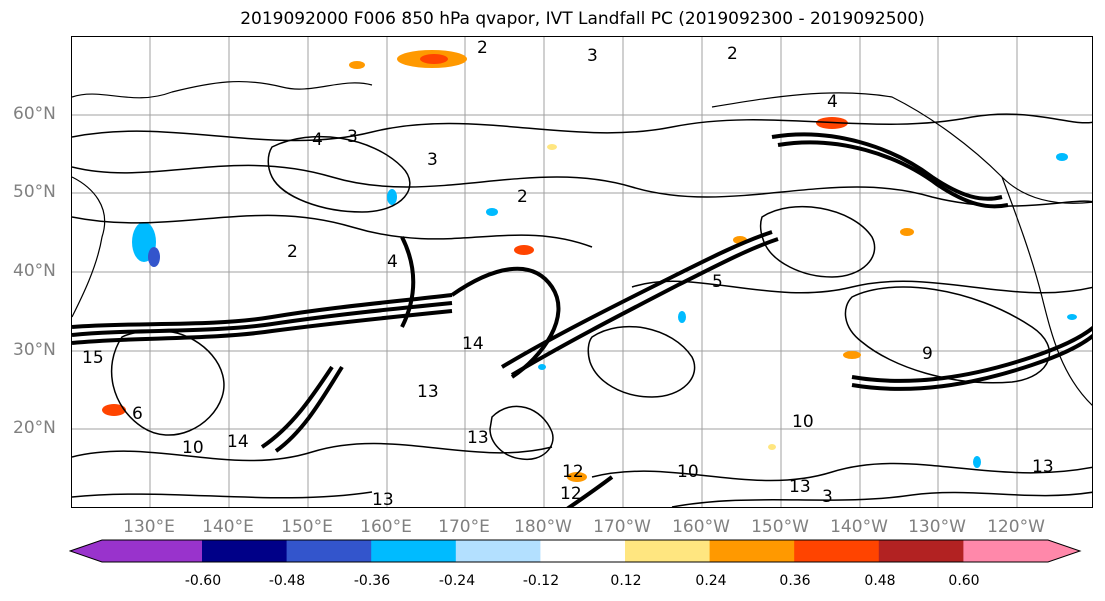 The width and height of the screenshot is (1105, 601). Describe the element at coordinates (1064, 551) in the screenshot. I see `colorbar-extend-right` at that location.